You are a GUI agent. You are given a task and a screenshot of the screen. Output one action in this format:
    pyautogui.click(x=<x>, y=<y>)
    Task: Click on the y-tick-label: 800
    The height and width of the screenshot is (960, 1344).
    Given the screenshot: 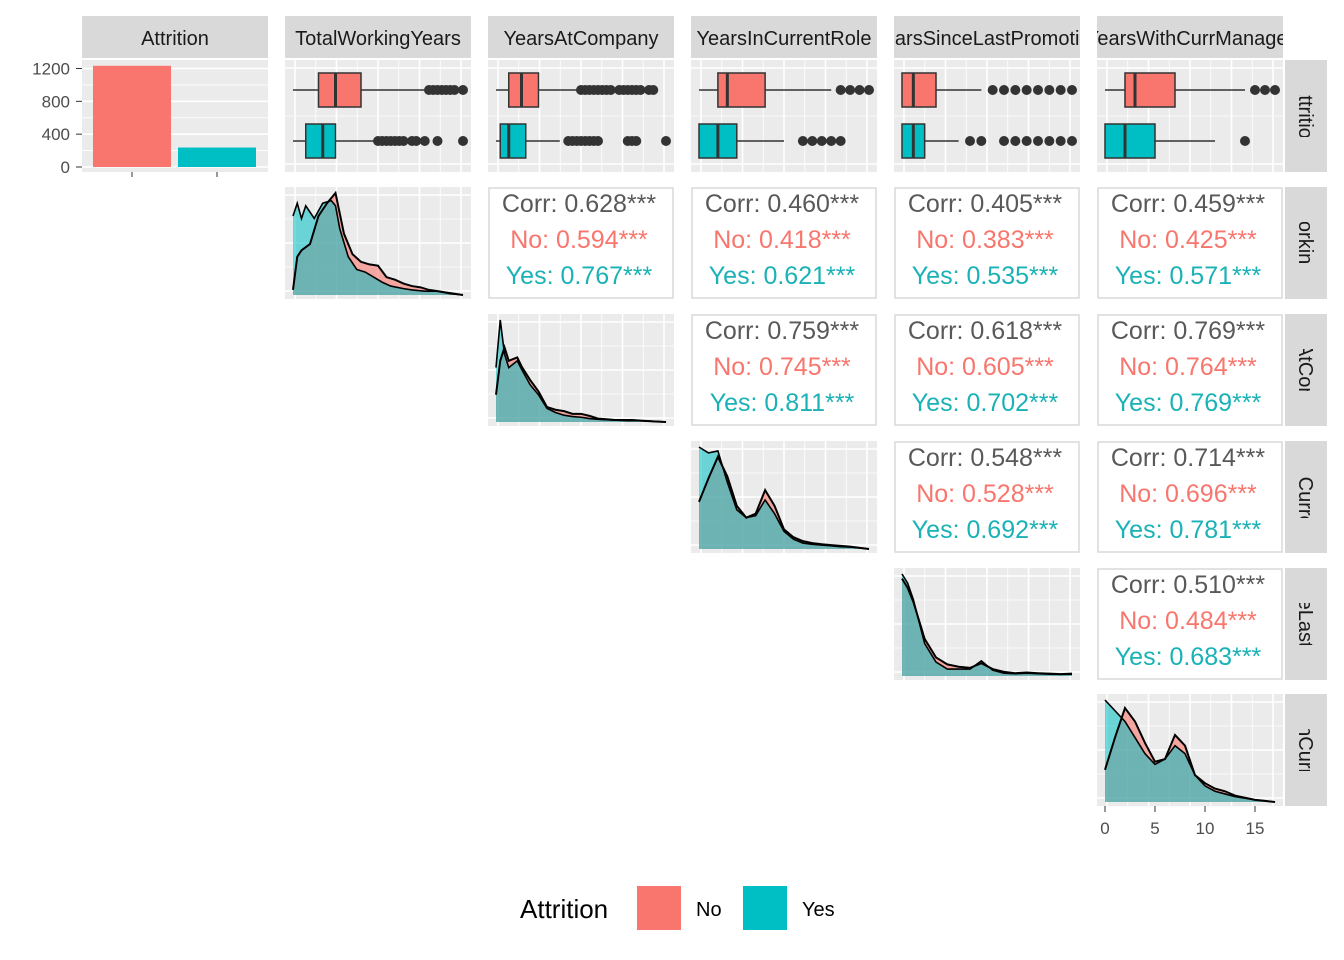 What is the action you would take?
    pyautogui.click(x=56, y=101)
    